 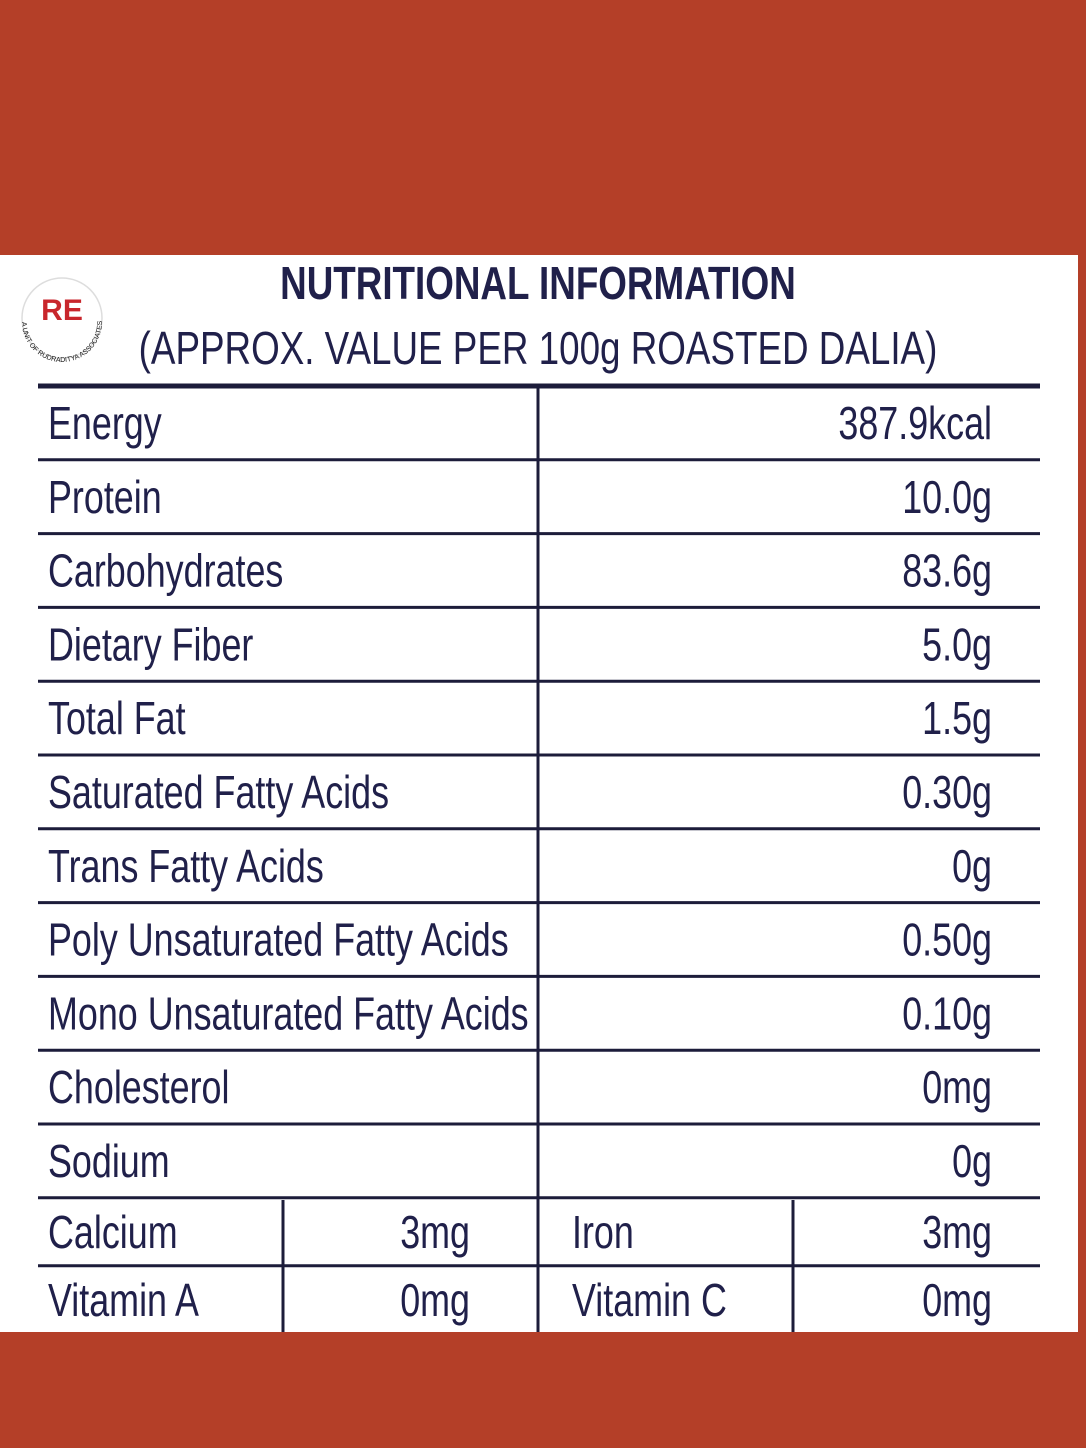 I want to click on nutrient-label-group: Poly Unsaturated Fatty Acids, so click(x=278, y=939).